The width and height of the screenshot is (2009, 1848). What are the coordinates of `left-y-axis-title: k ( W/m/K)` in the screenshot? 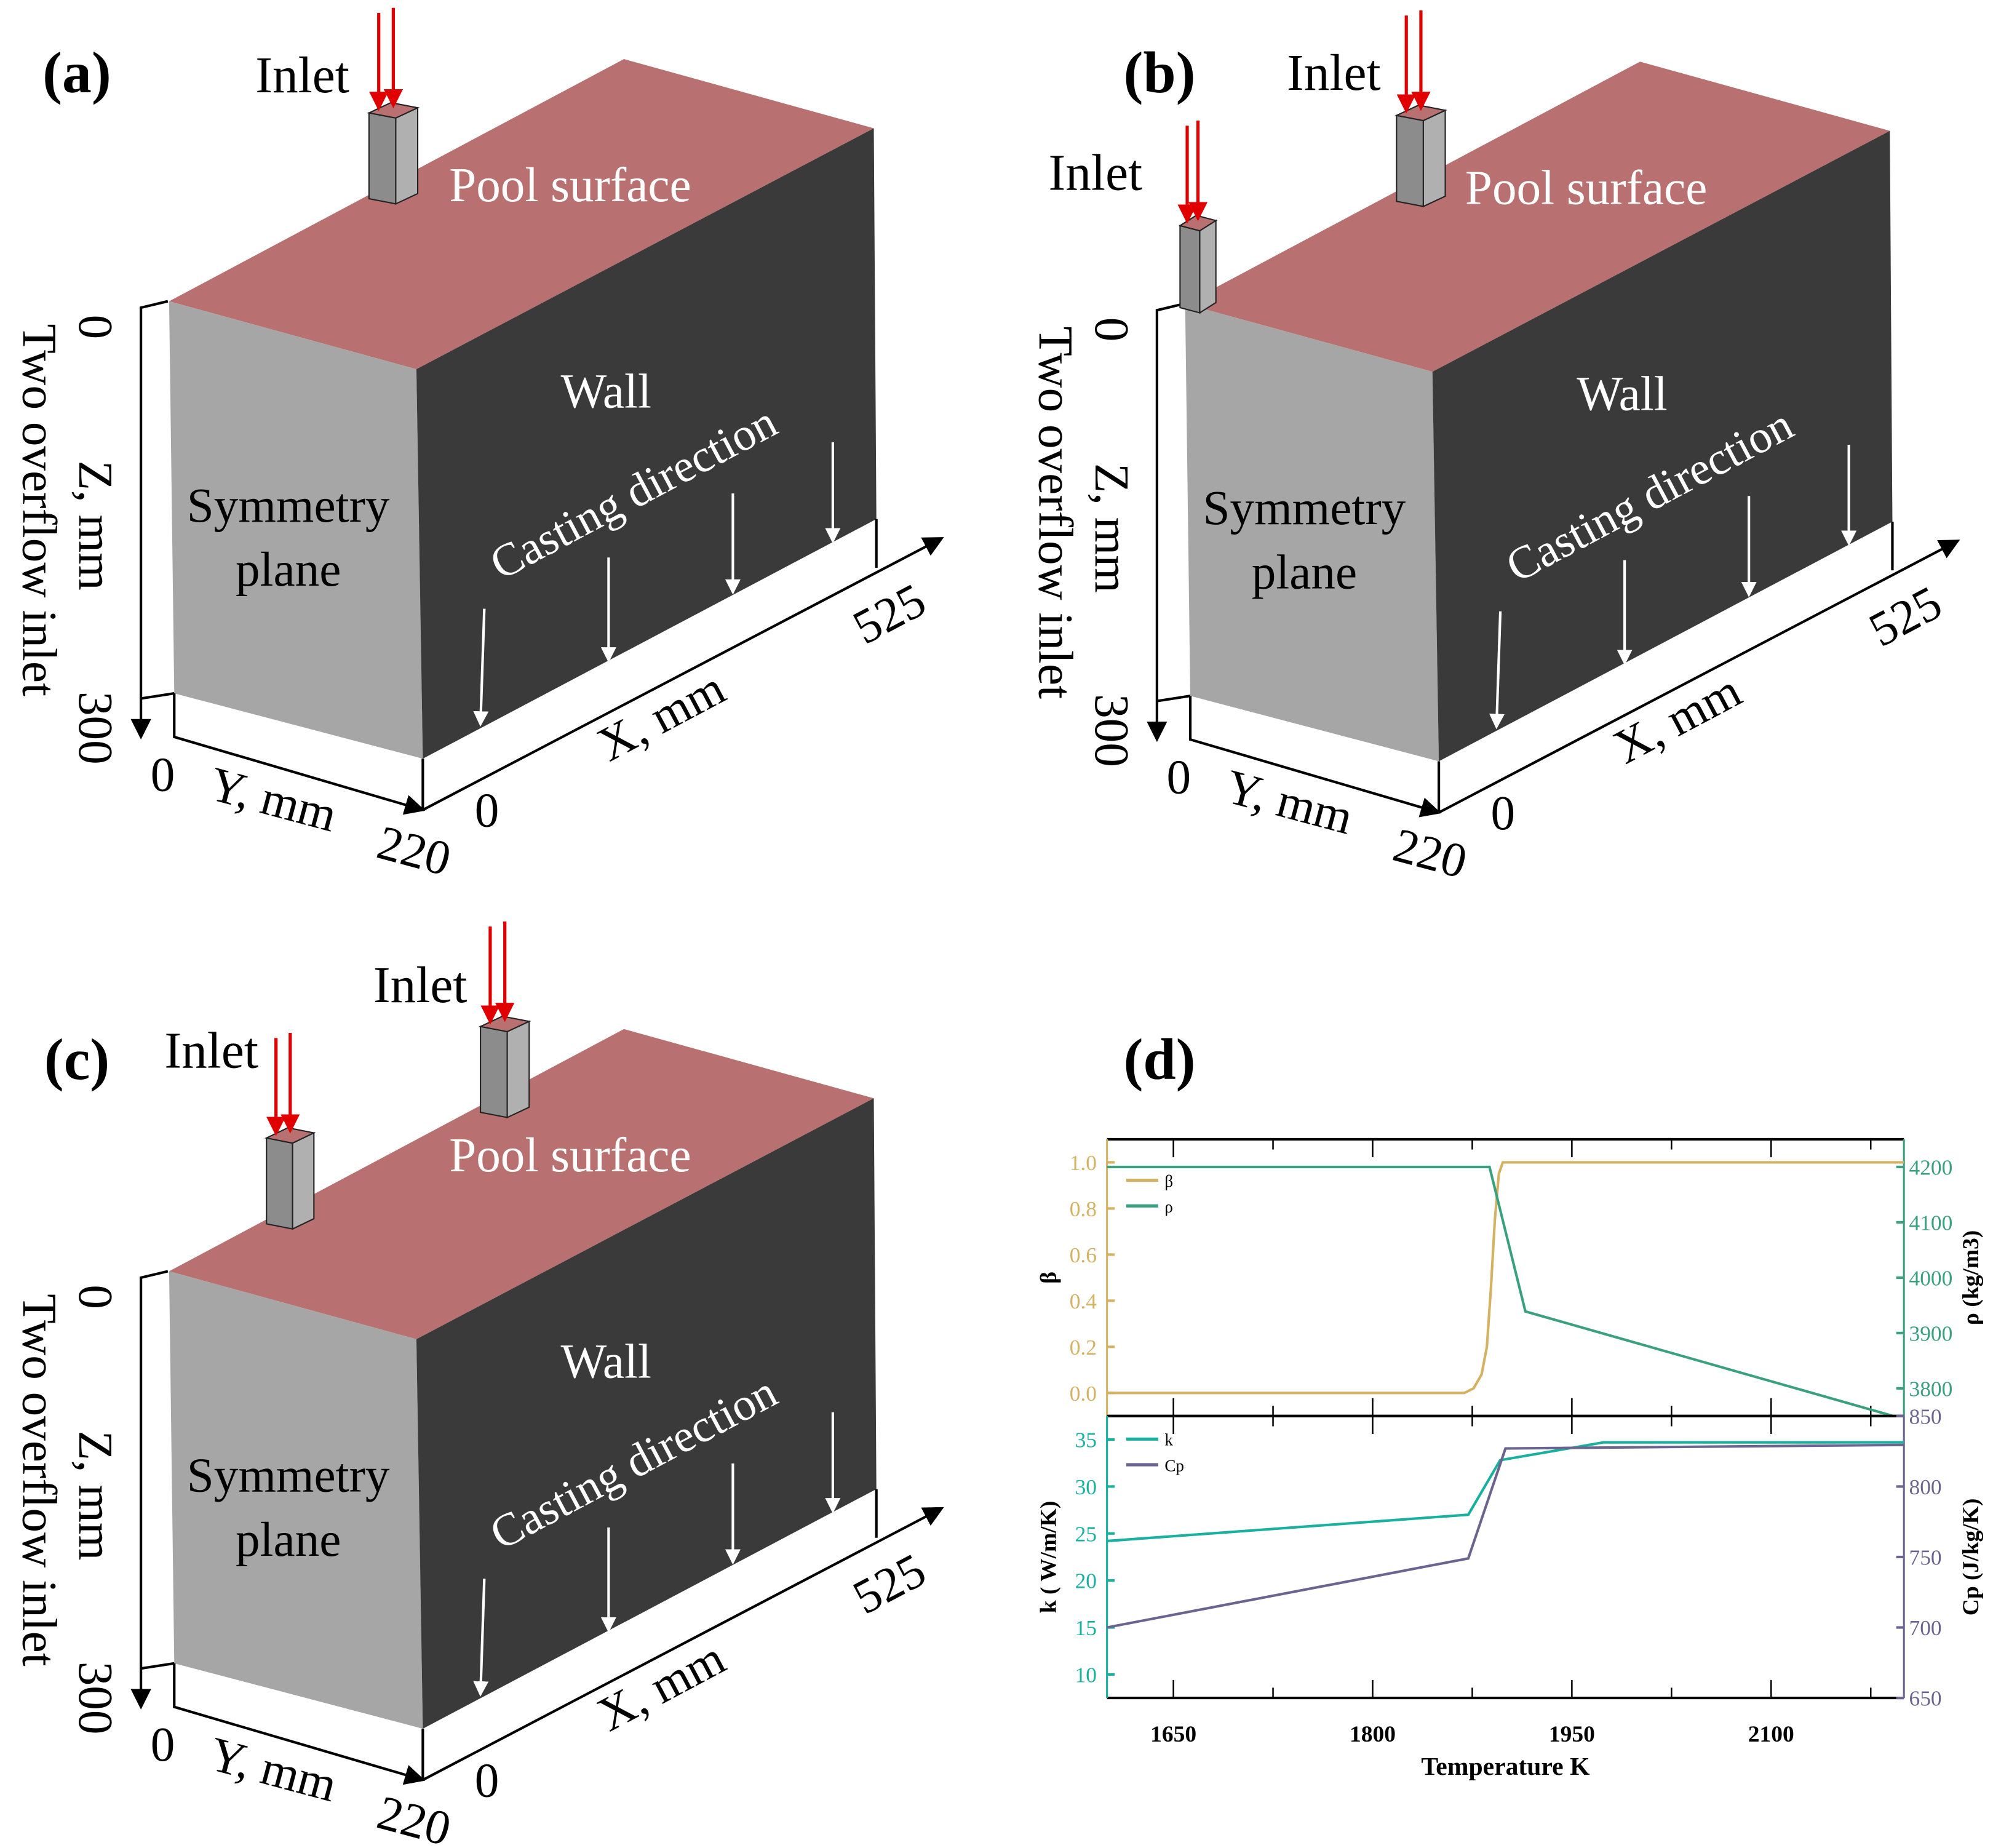 It's located at (1048, 1557).